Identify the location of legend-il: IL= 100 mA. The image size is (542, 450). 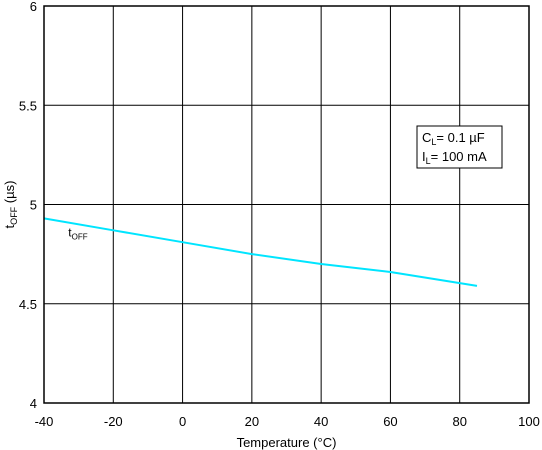
(454, 157).